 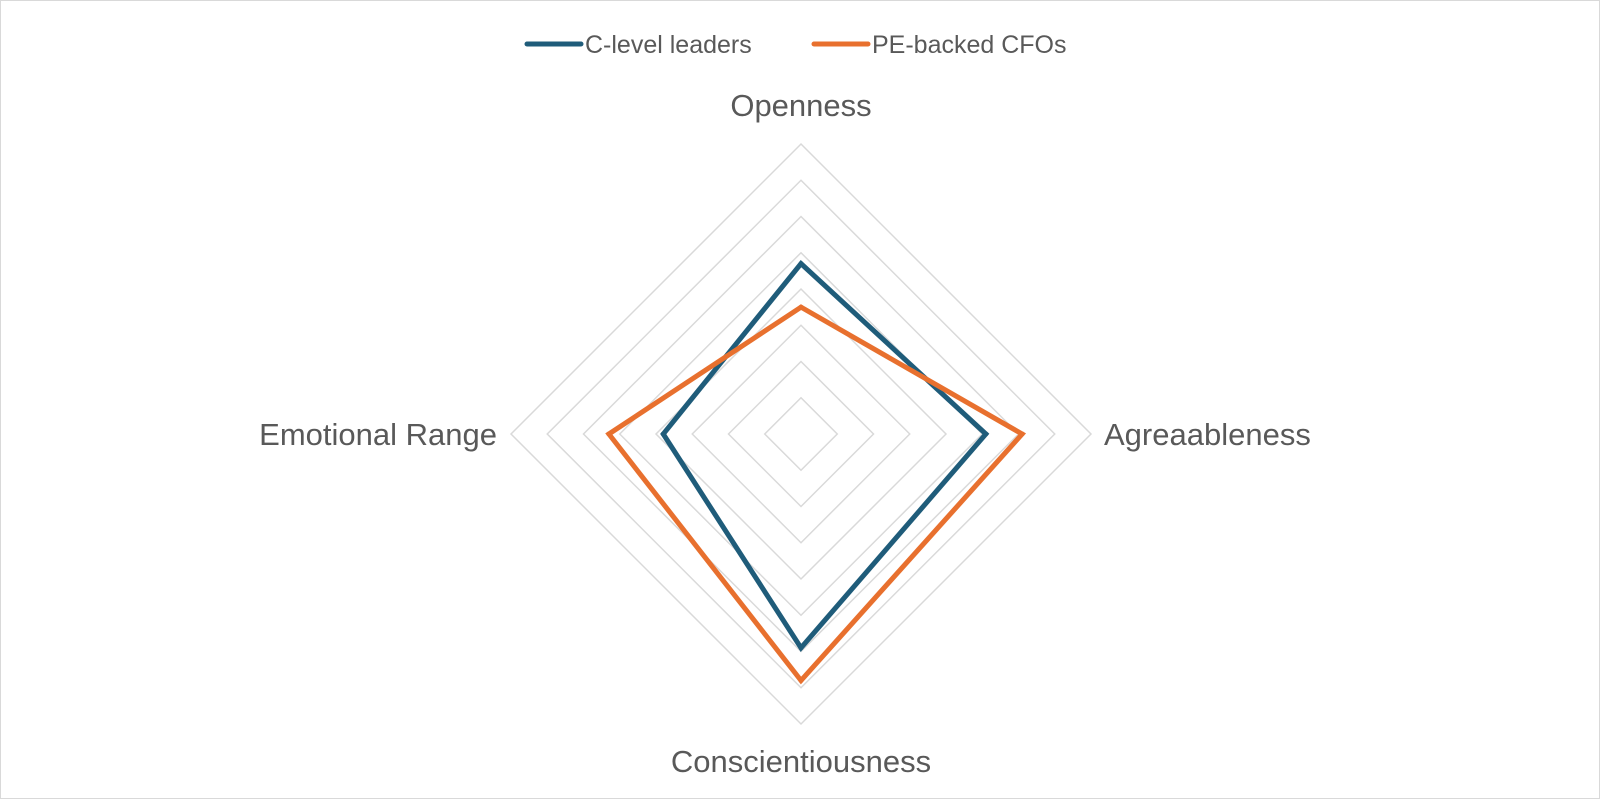 What do you see at coordinates (668, 45) in the screenshot?
I see `legend-label: C-level leaders` at bounding box center [668, 45].